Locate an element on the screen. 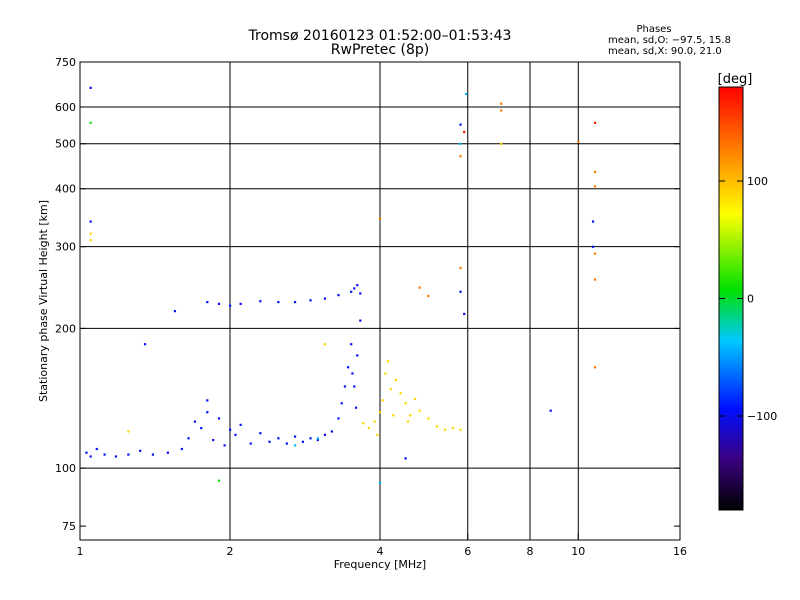  y-tick-label: 100 is located at coordinates (65, 468).